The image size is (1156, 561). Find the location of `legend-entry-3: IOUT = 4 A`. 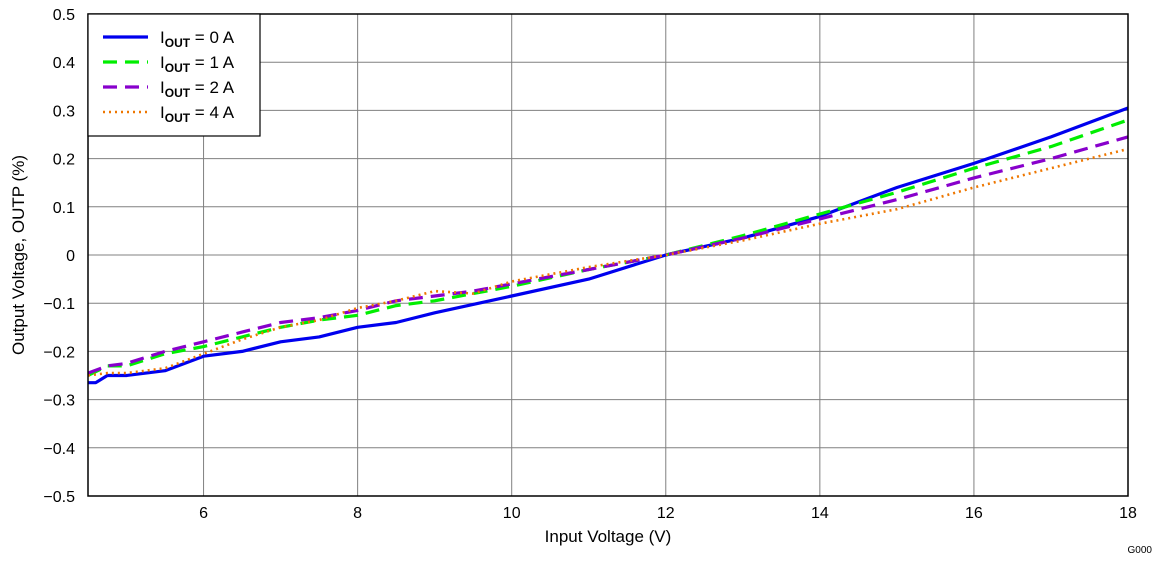

legend-entry-3: IOUT = 4 A is located at coordinates (197, 114).